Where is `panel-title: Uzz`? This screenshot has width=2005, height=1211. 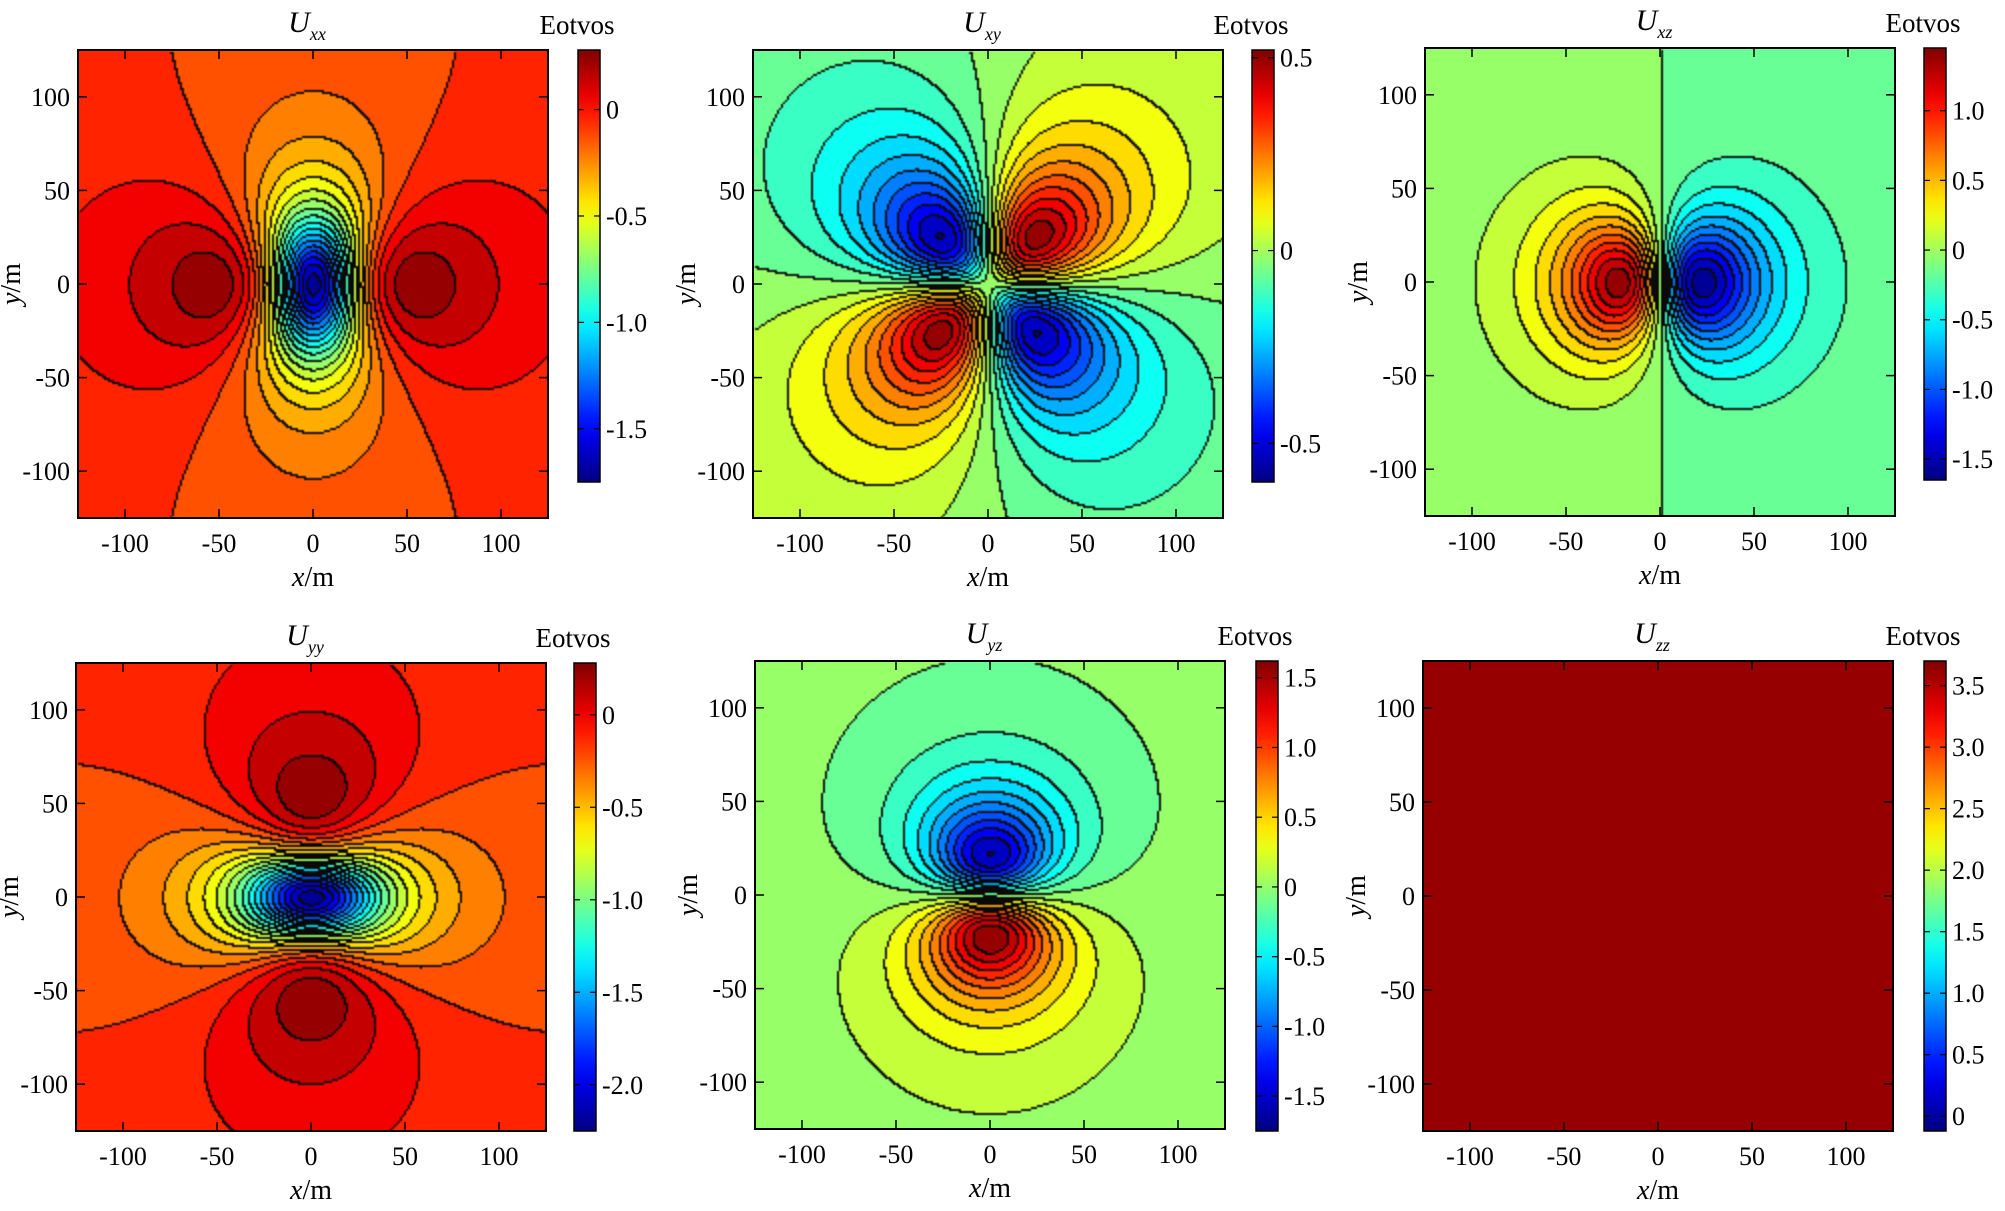
panel-title: Uzz is located at coordinates (1652, 636).